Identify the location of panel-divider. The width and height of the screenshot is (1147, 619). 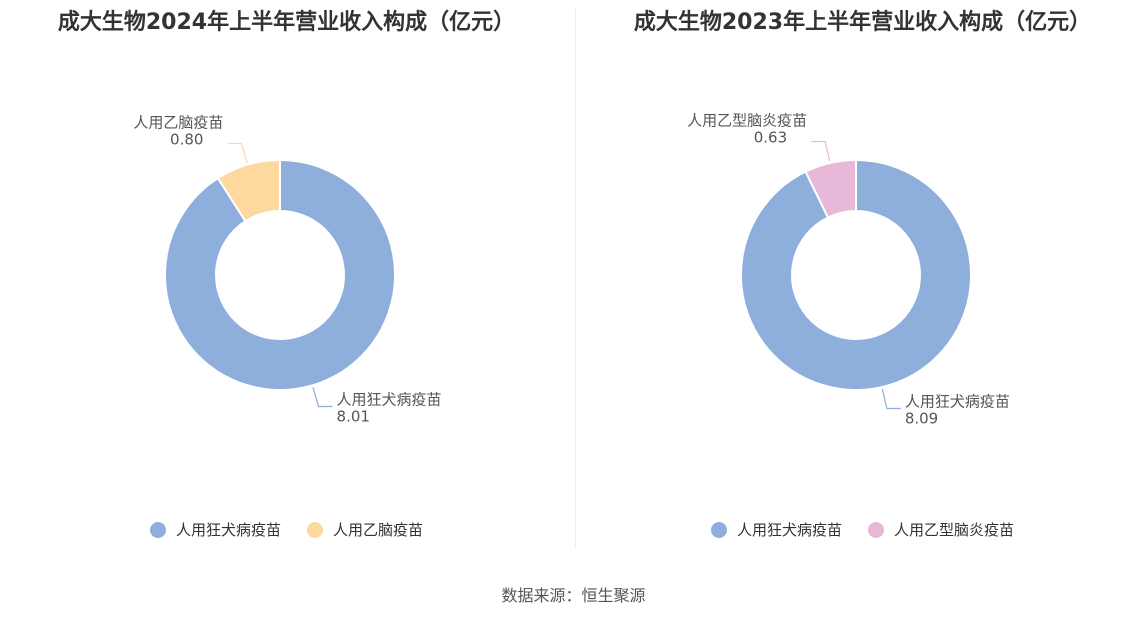
(575, 278).